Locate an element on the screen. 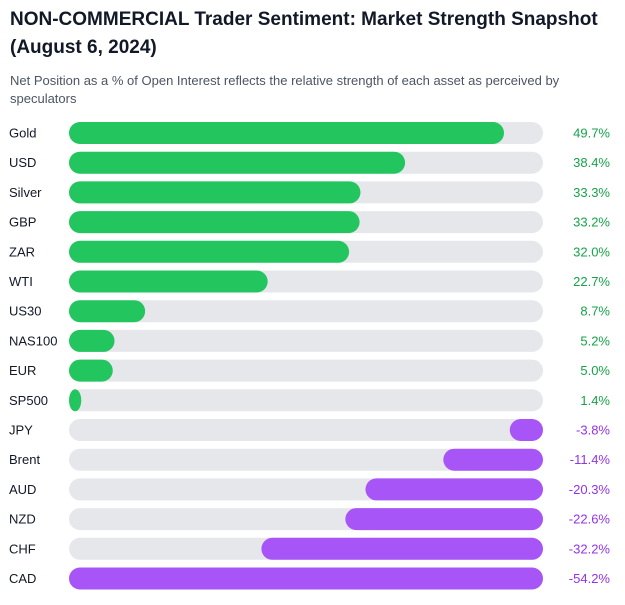 The image size is (625, 605). value-label: -32.2% is located at coordinates (590, 548).